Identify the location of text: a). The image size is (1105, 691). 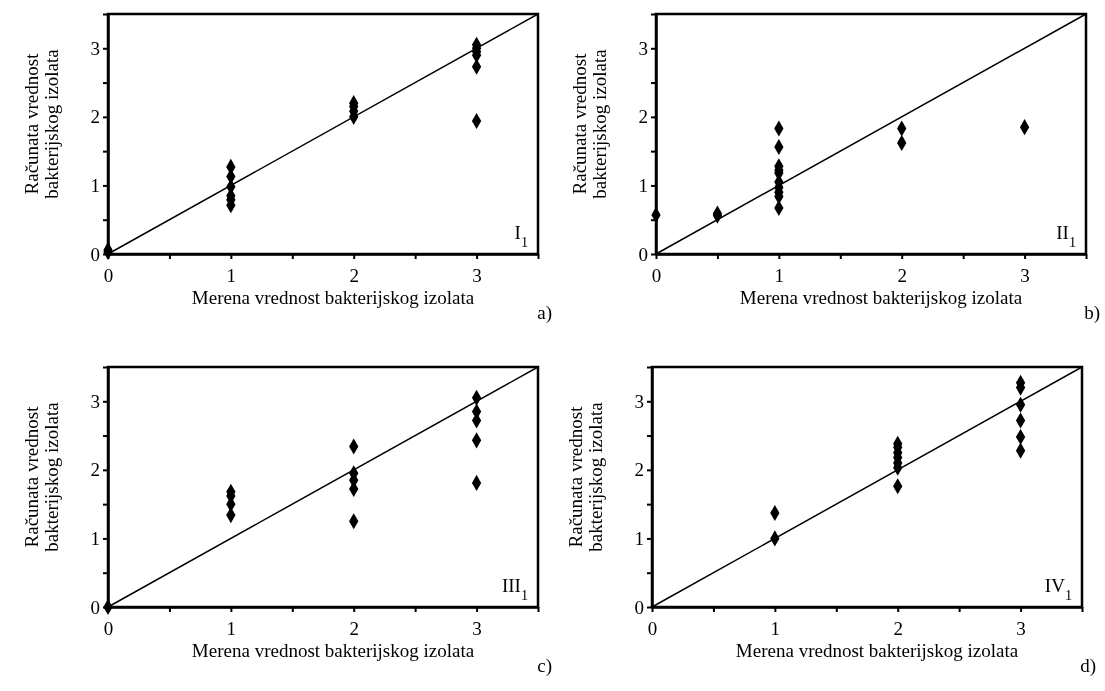
(544, 313).